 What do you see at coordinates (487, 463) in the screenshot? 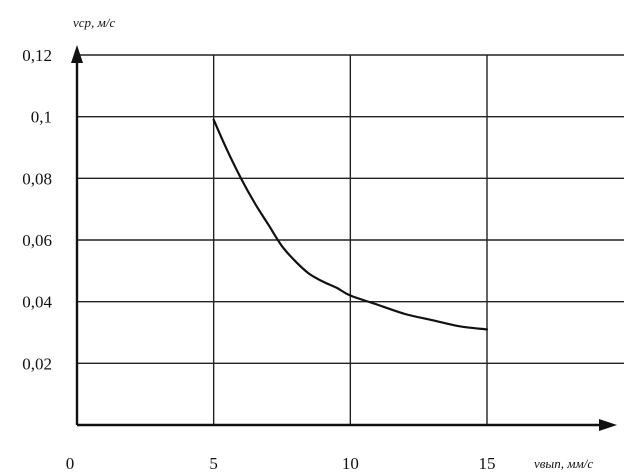
I see `x-tick-label: 15` at bounding box center [487, 463].